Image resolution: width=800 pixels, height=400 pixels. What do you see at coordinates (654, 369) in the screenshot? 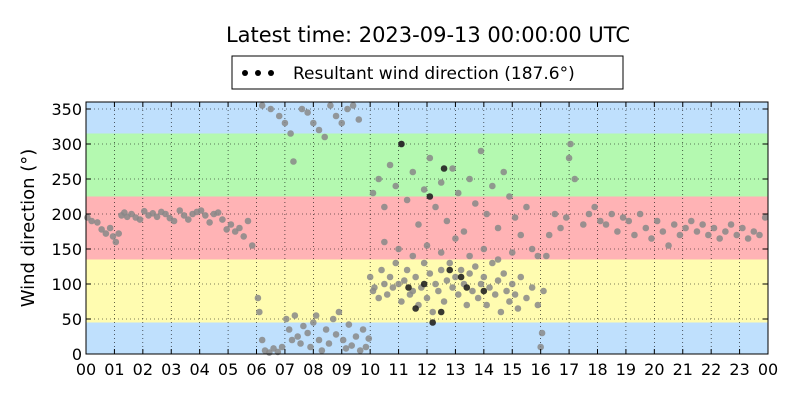
I see `x-tick-label: 20` at bounding box center [654, 369].